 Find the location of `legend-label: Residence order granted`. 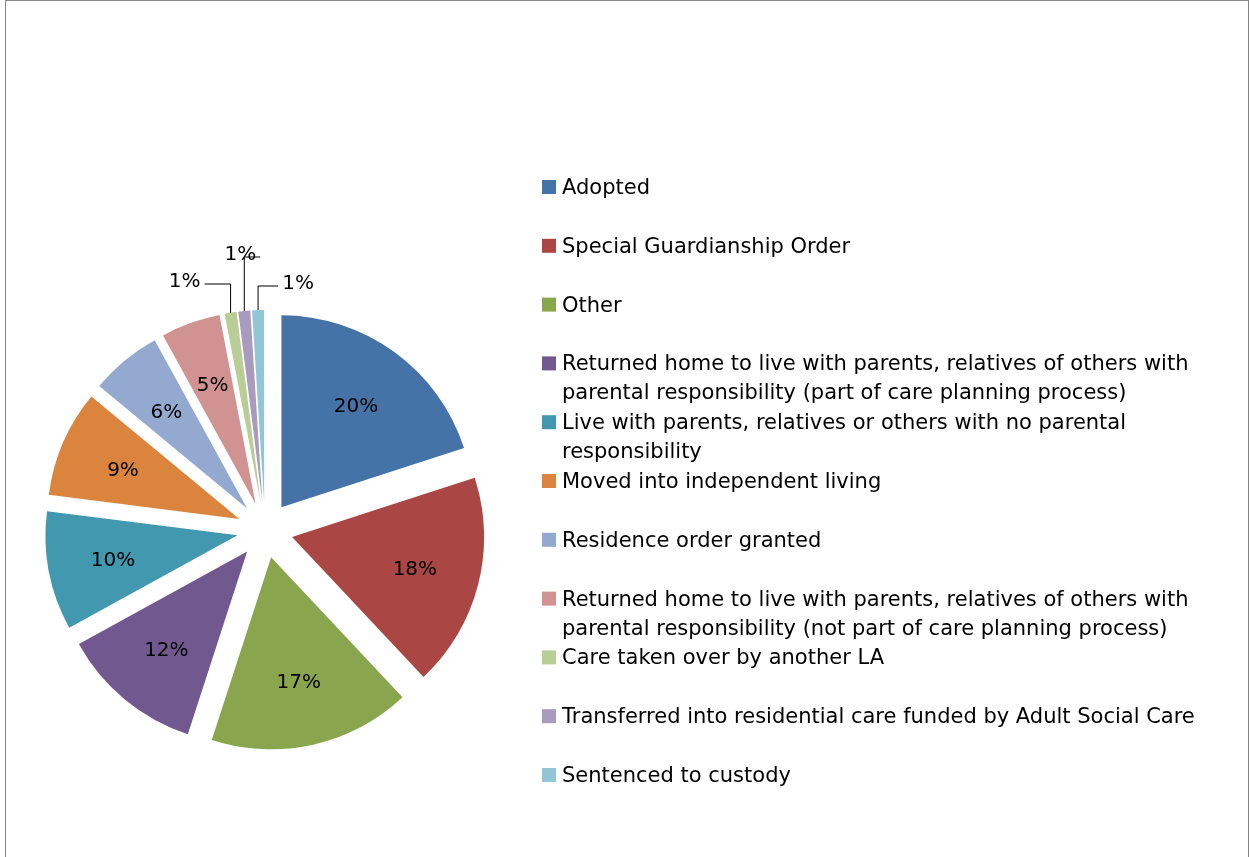

legend-label: Residence order granted is located at coordinates (692, 539).